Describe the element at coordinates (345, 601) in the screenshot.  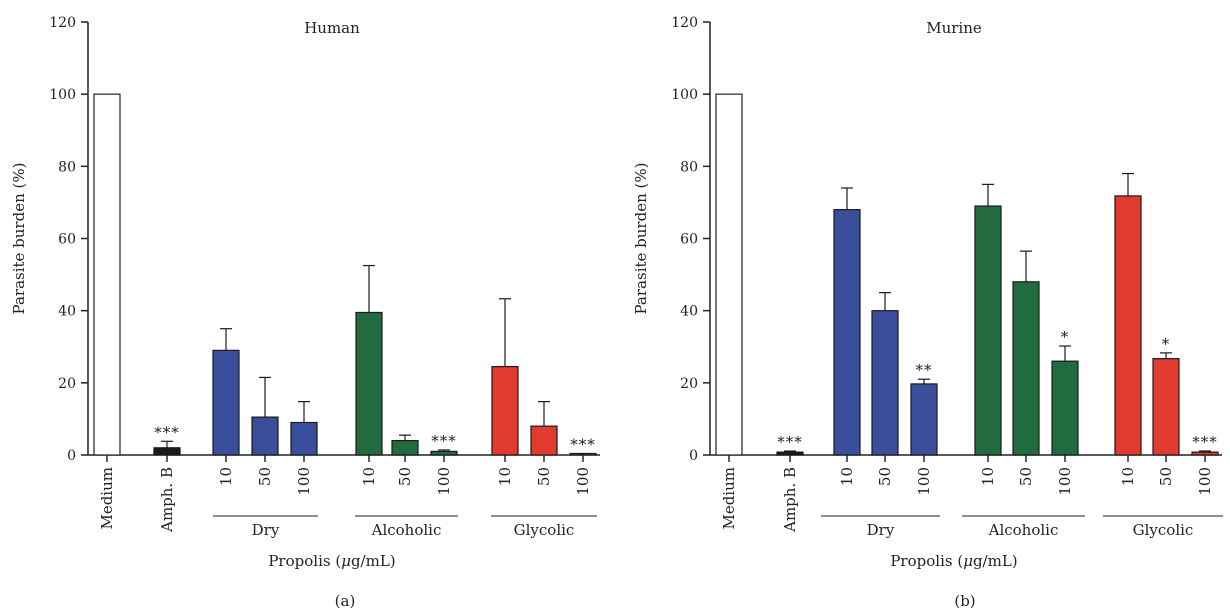
I see `panel-label: (a)` at that location.